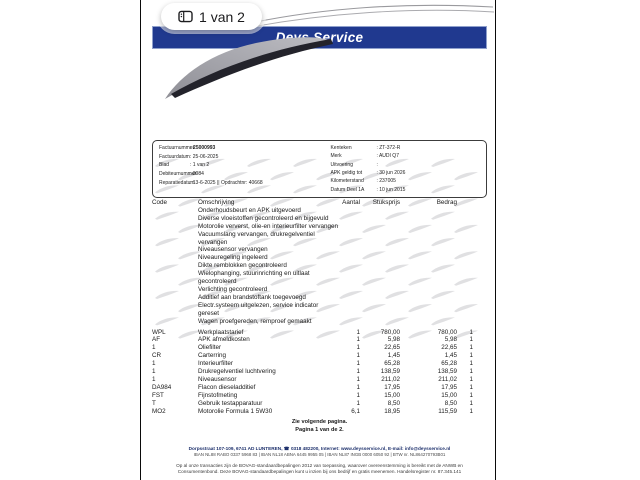  I want to click on work-line: Niveauregeling ingeleerd, so click(233, 258).